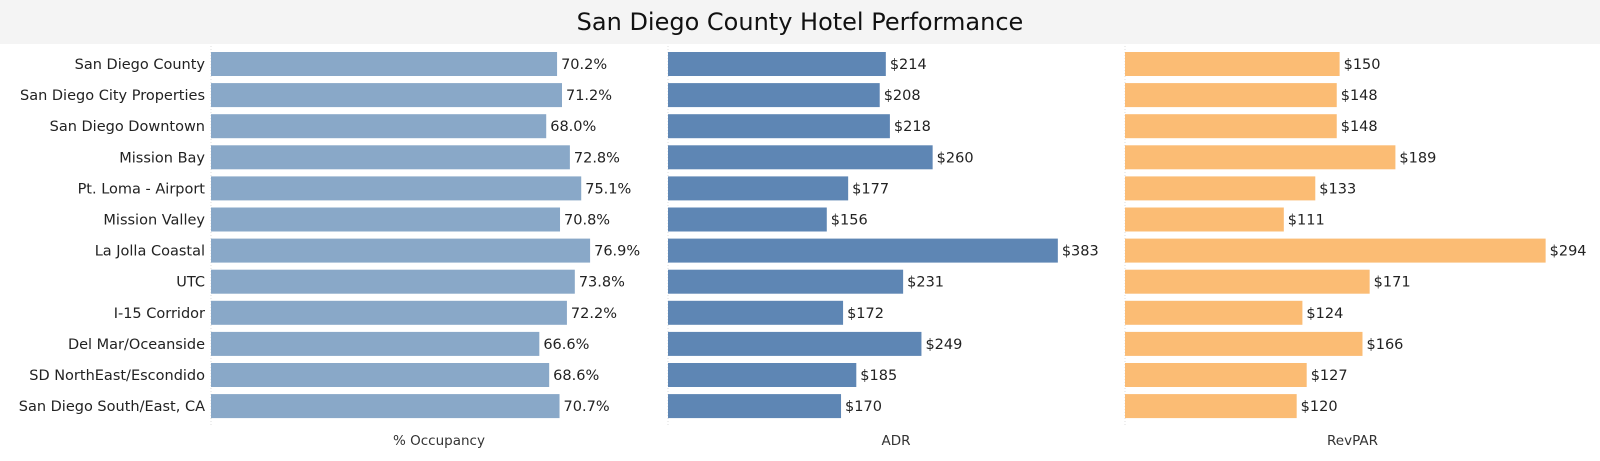 Image resolution: width=1600 pixels, height=461 pixels. What do you see at coordinates (439, 441) in the screenshot?
I see `axis-title: % Occupancy` at bounding box center [439, 441].